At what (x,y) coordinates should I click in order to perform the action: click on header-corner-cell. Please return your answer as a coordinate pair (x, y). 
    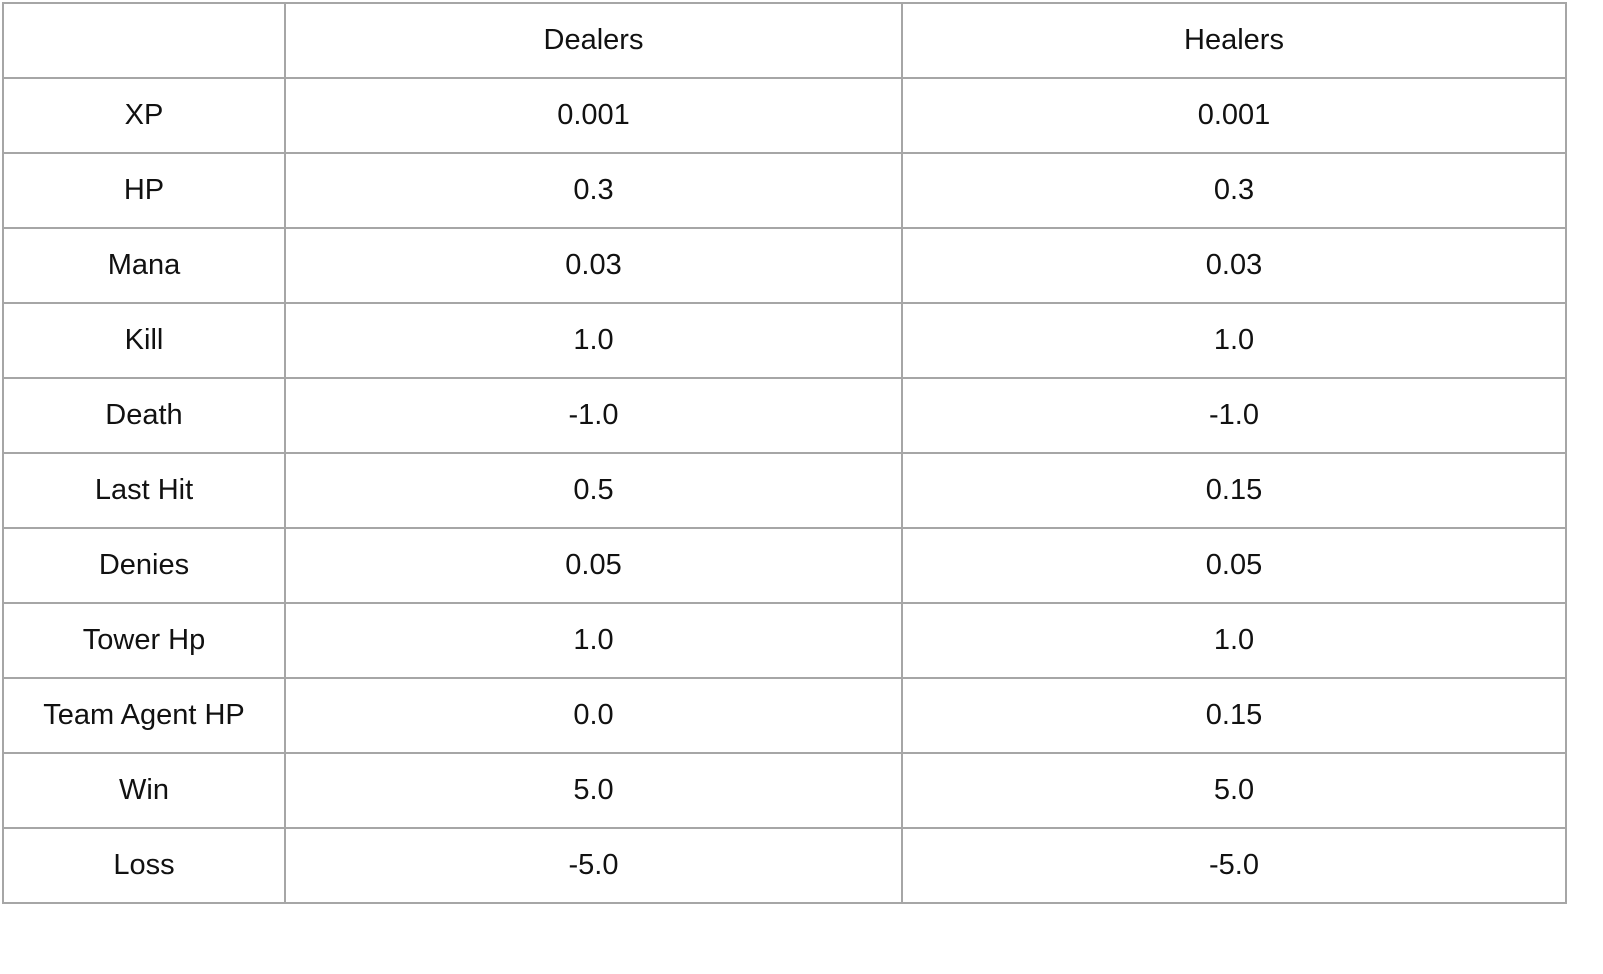
    Looking at the image, I should click on (144, 40).